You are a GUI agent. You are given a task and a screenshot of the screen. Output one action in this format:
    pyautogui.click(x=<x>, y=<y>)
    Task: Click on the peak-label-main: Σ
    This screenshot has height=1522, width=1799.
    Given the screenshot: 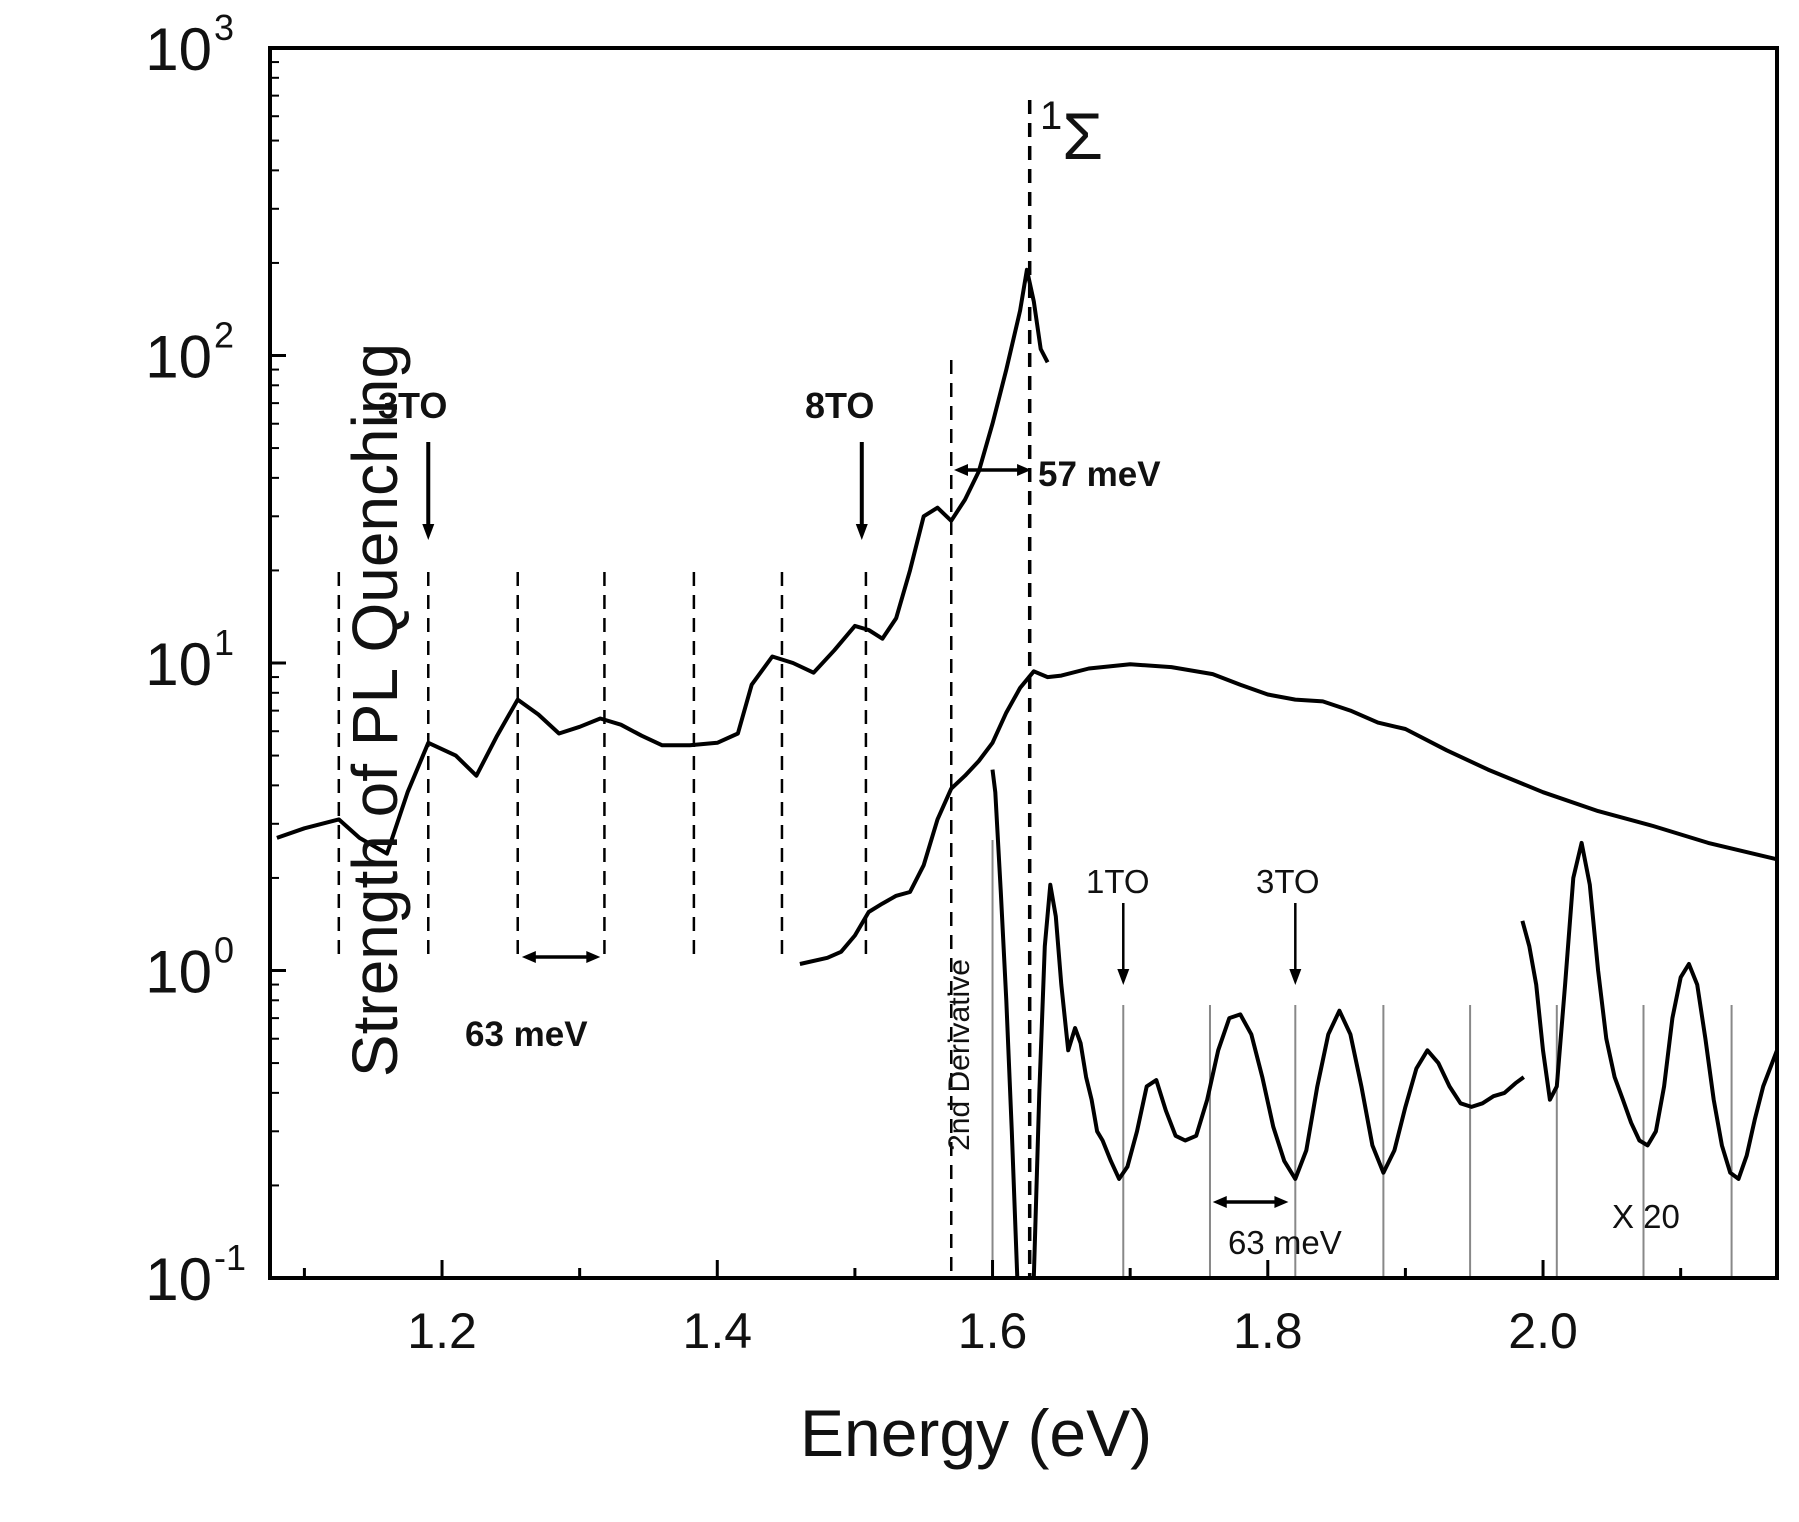 What is the action you would take?
    pyautogui.click(x=1083, y=136)
    